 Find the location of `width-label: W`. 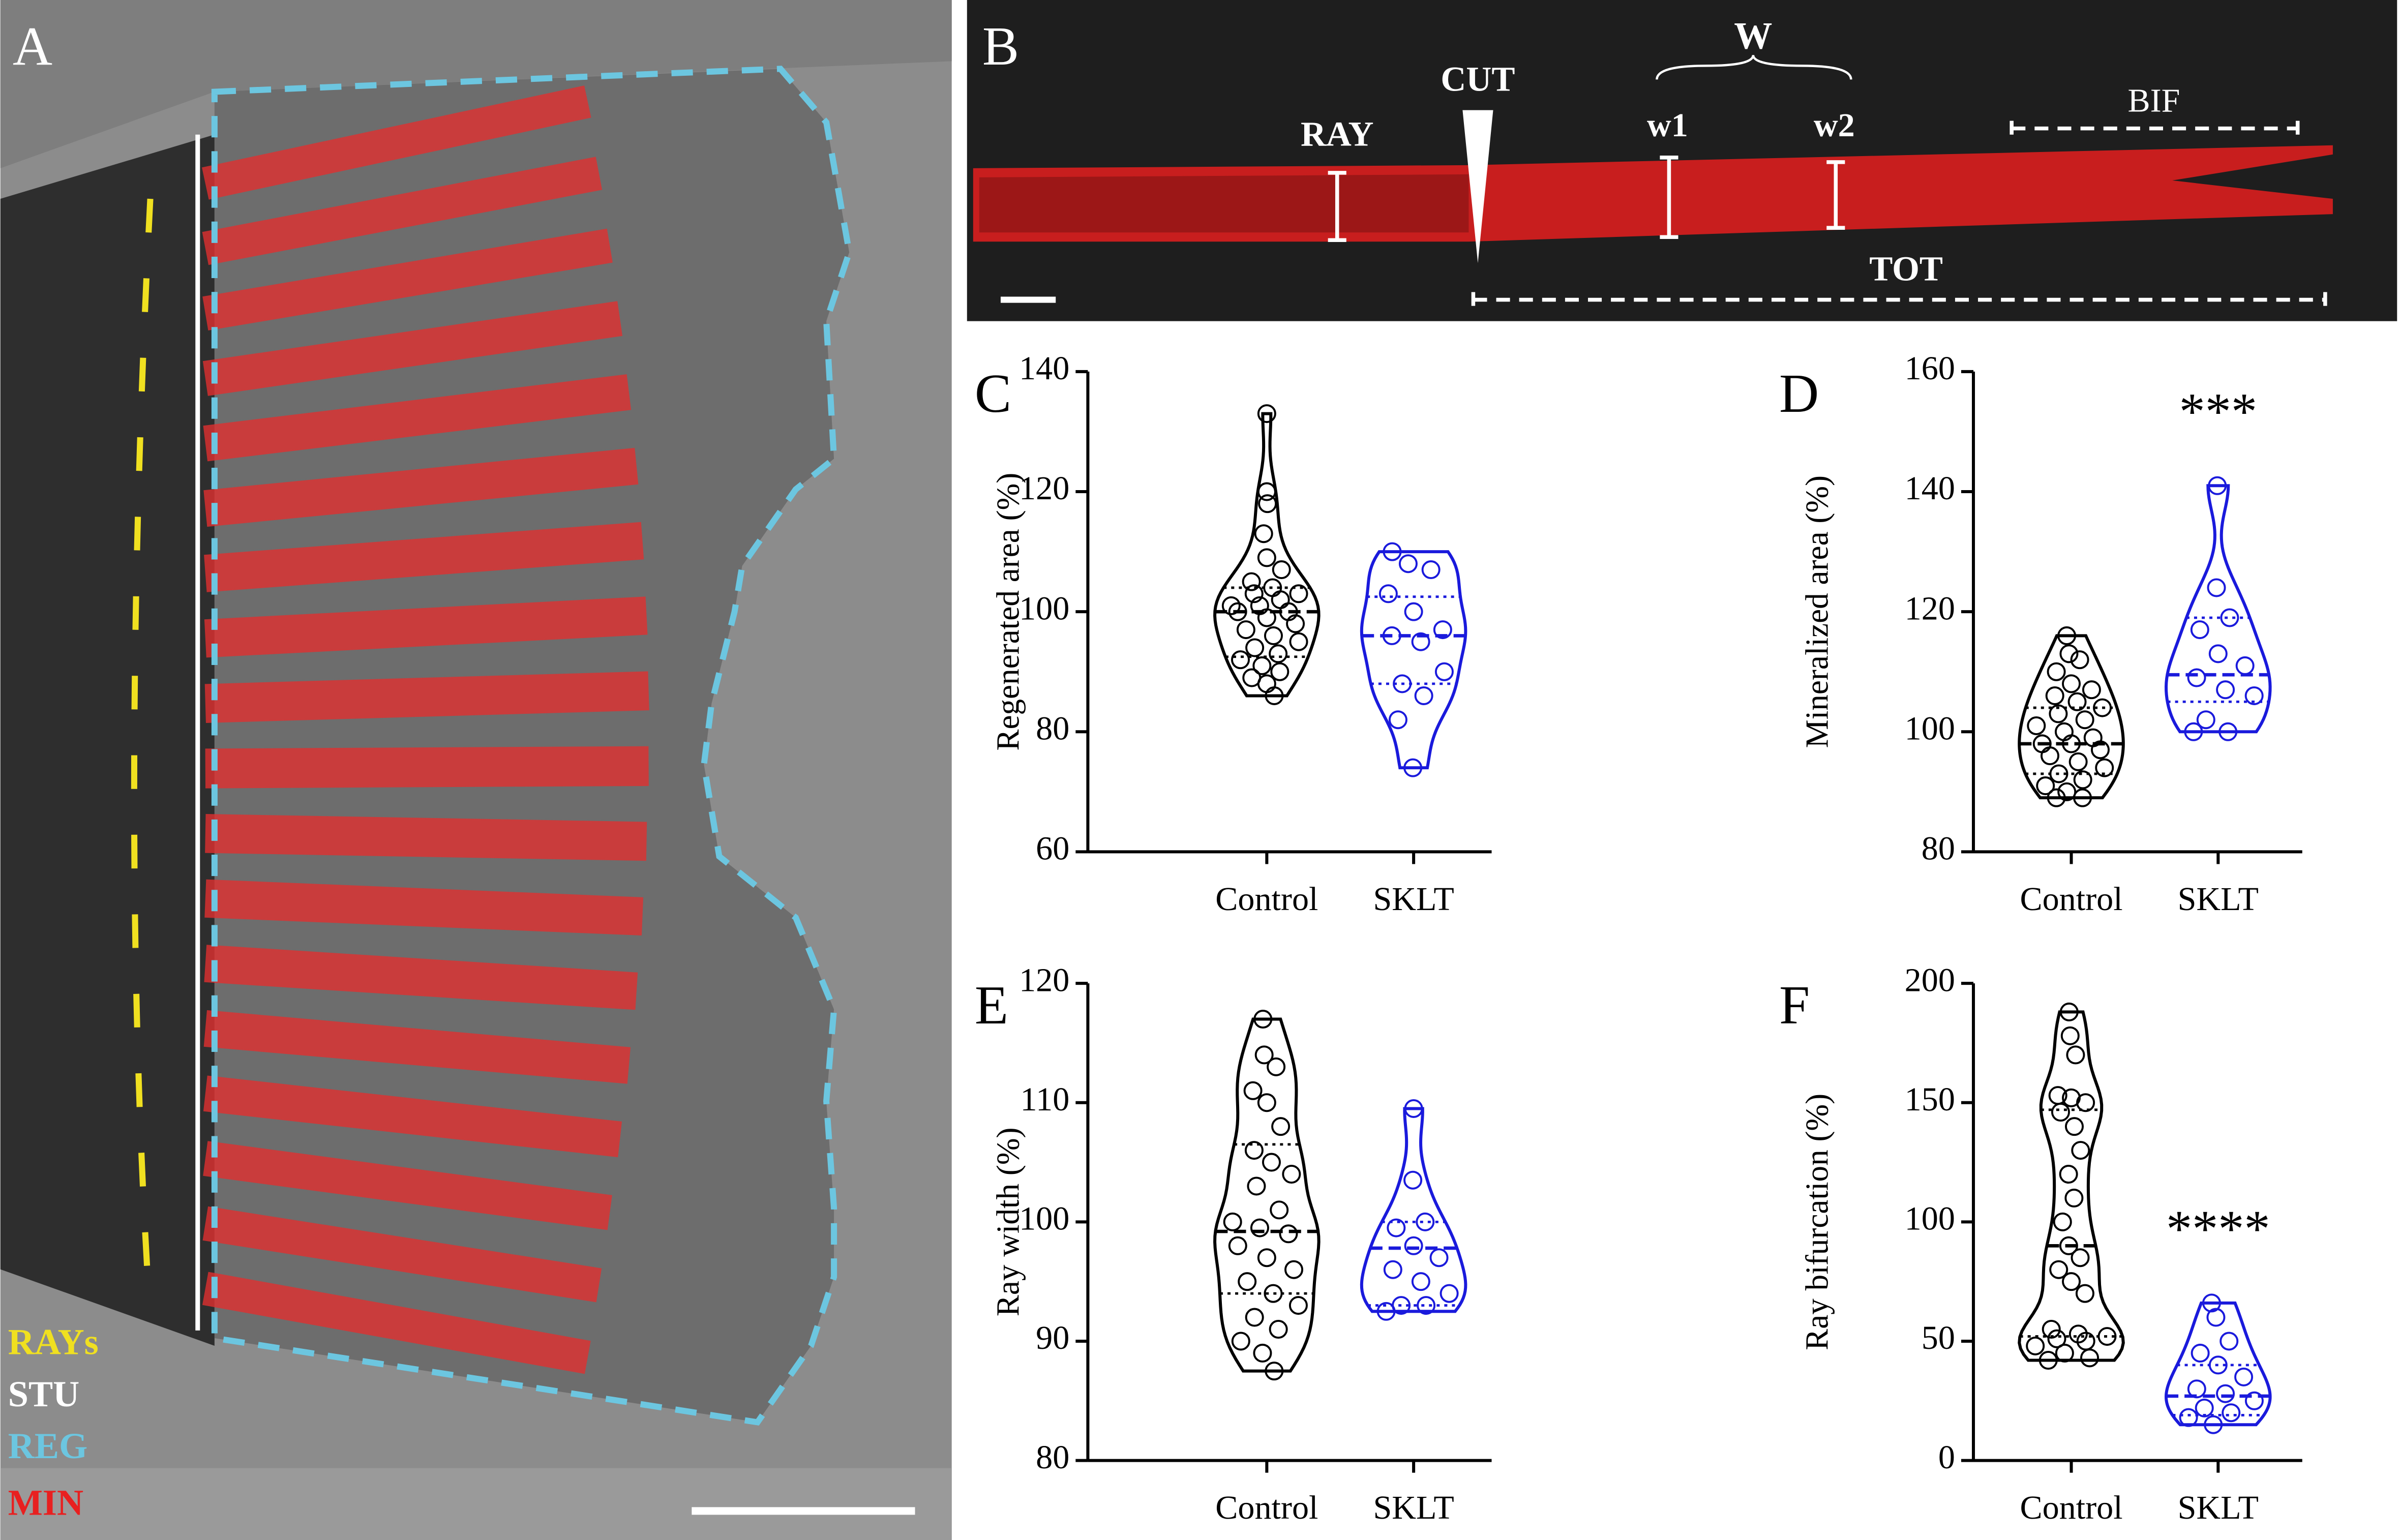

width-label: W is located at coordinates (1753, 36).